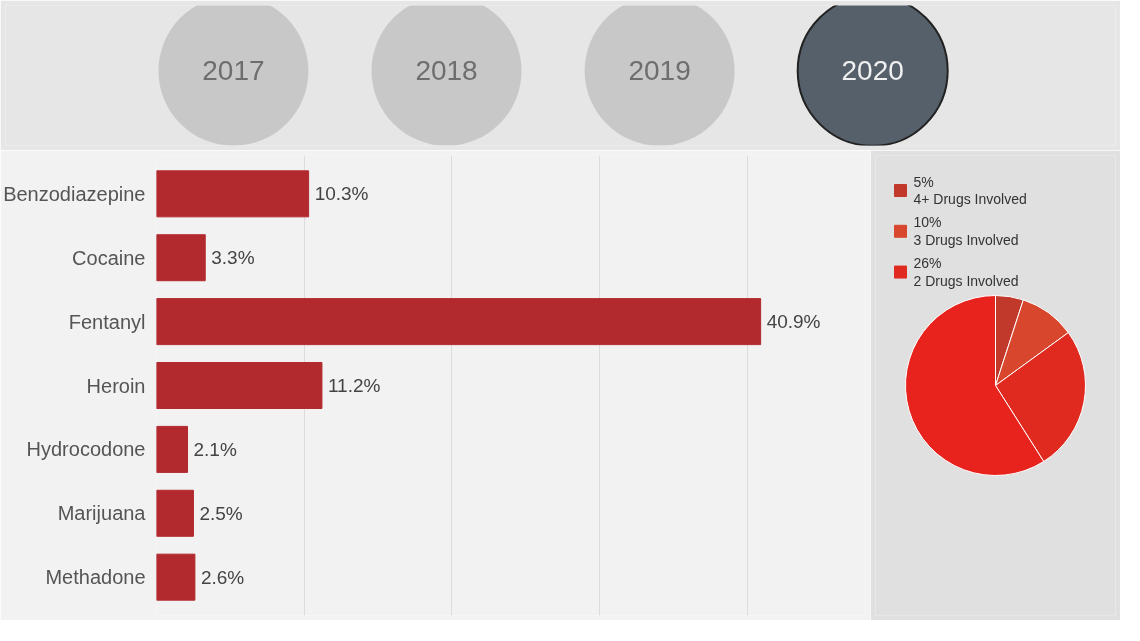 Image resolution: width=1140 pixels, height=641 pixels. Describe the element at coordinates (966, 280) in the screenshot. I see `legend-label: 2 Drugs Involved` at that location.